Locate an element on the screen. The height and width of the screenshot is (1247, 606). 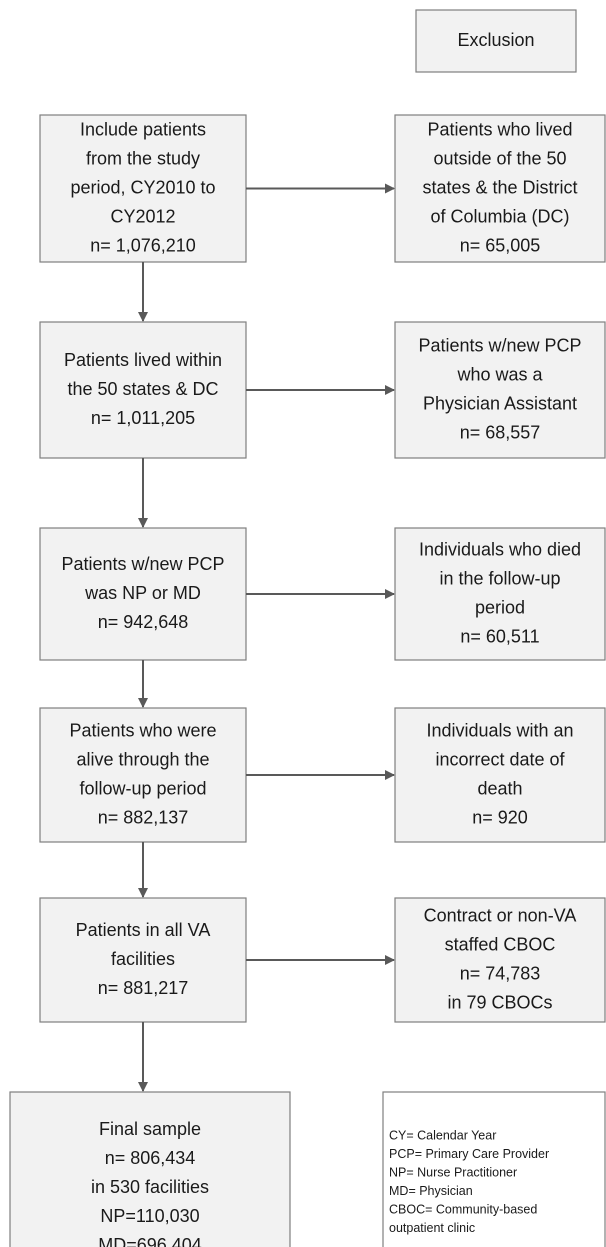
exclusion-text: n= 60,511 is located at coordinates (499, 636).